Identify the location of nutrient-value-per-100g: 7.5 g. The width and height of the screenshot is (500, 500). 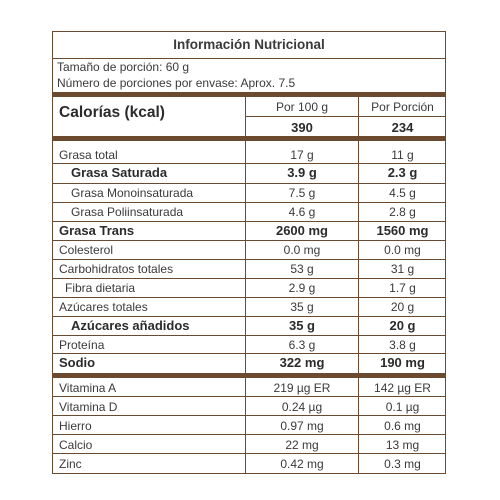
(302, 193).